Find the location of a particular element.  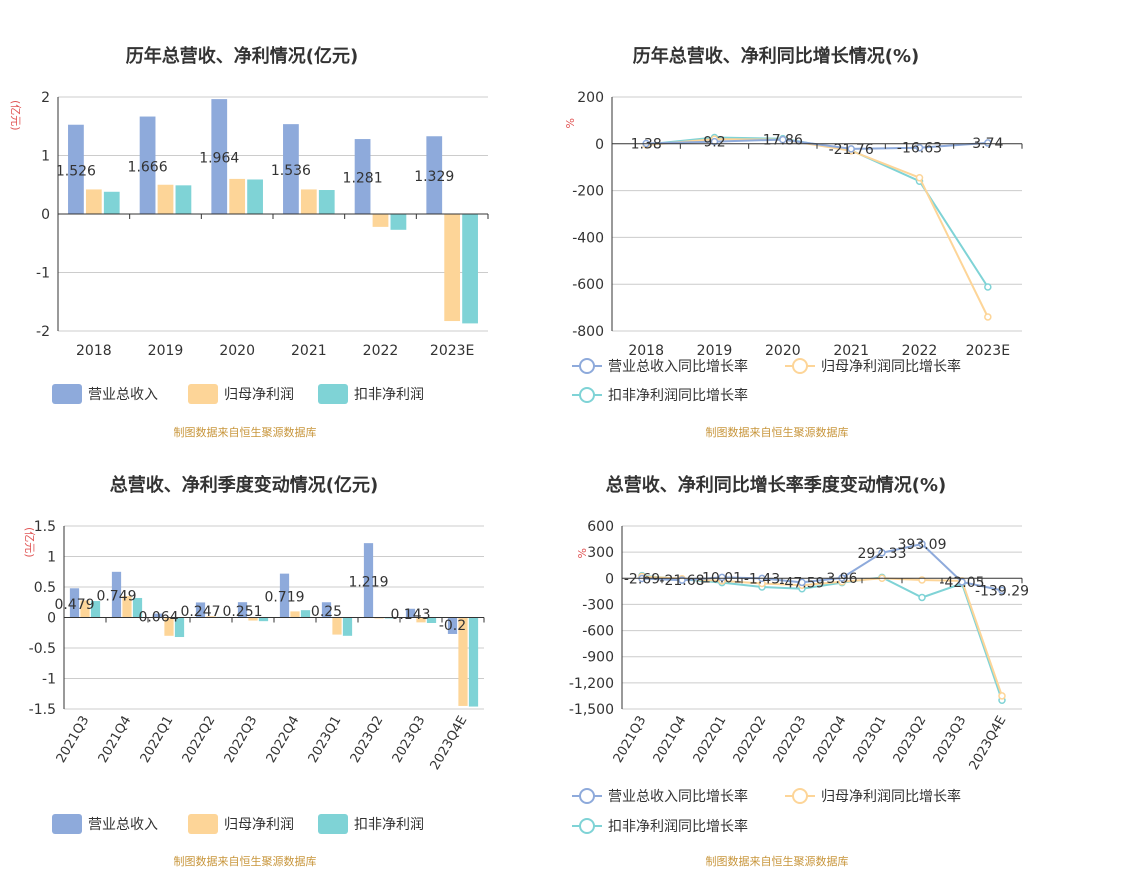

data-label: -47.59 is located at coordinates (801, 583).